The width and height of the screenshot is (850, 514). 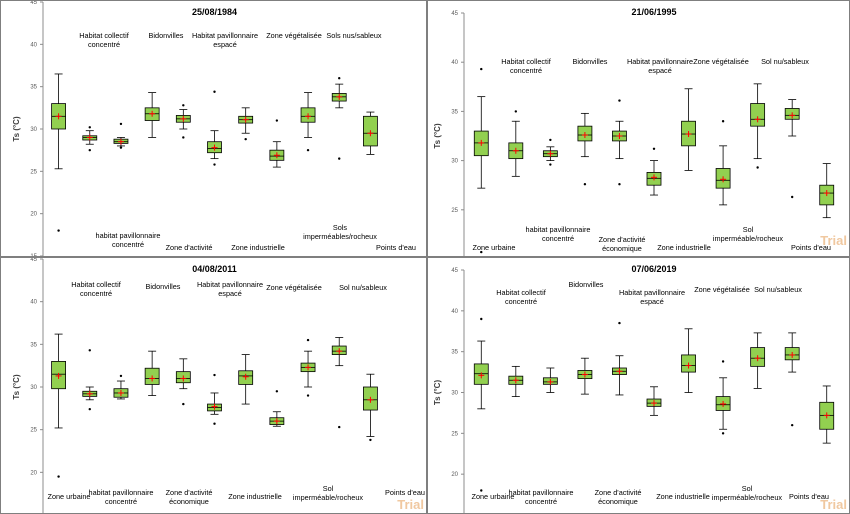 What do you see at coordinates (748, 238) in the screenshot?
I see `category-label: imperméable/rocheux` at bounding box center [748, 238].